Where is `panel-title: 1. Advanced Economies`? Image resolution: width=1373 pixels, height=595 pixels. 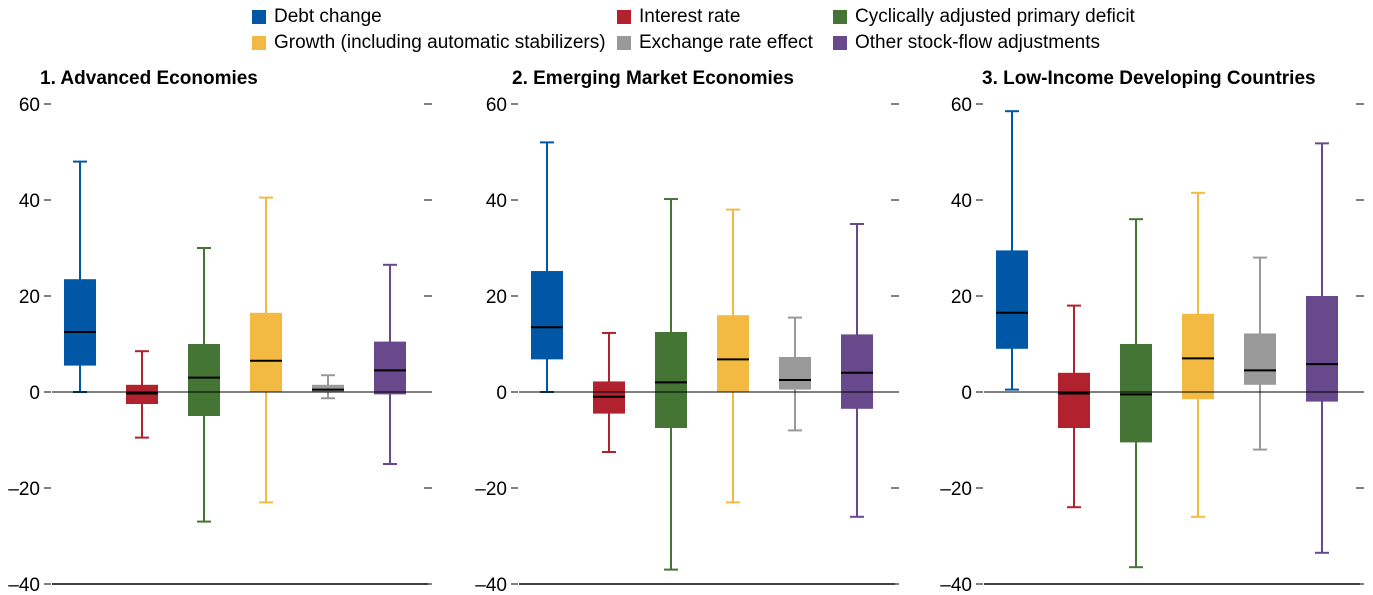 panel-title: 1. Advanced Economies is located at coordinates (149, 78).